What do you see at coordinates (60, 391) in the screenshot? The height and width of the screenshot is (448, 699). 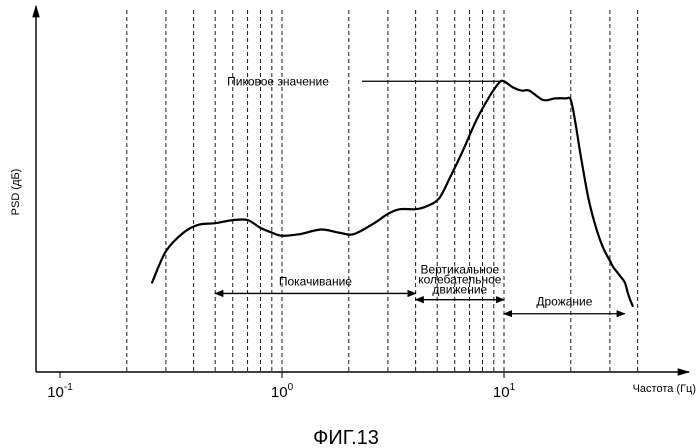 I see `x-tick-label-0: 10⁻¹` at bounding box center [60, 391].